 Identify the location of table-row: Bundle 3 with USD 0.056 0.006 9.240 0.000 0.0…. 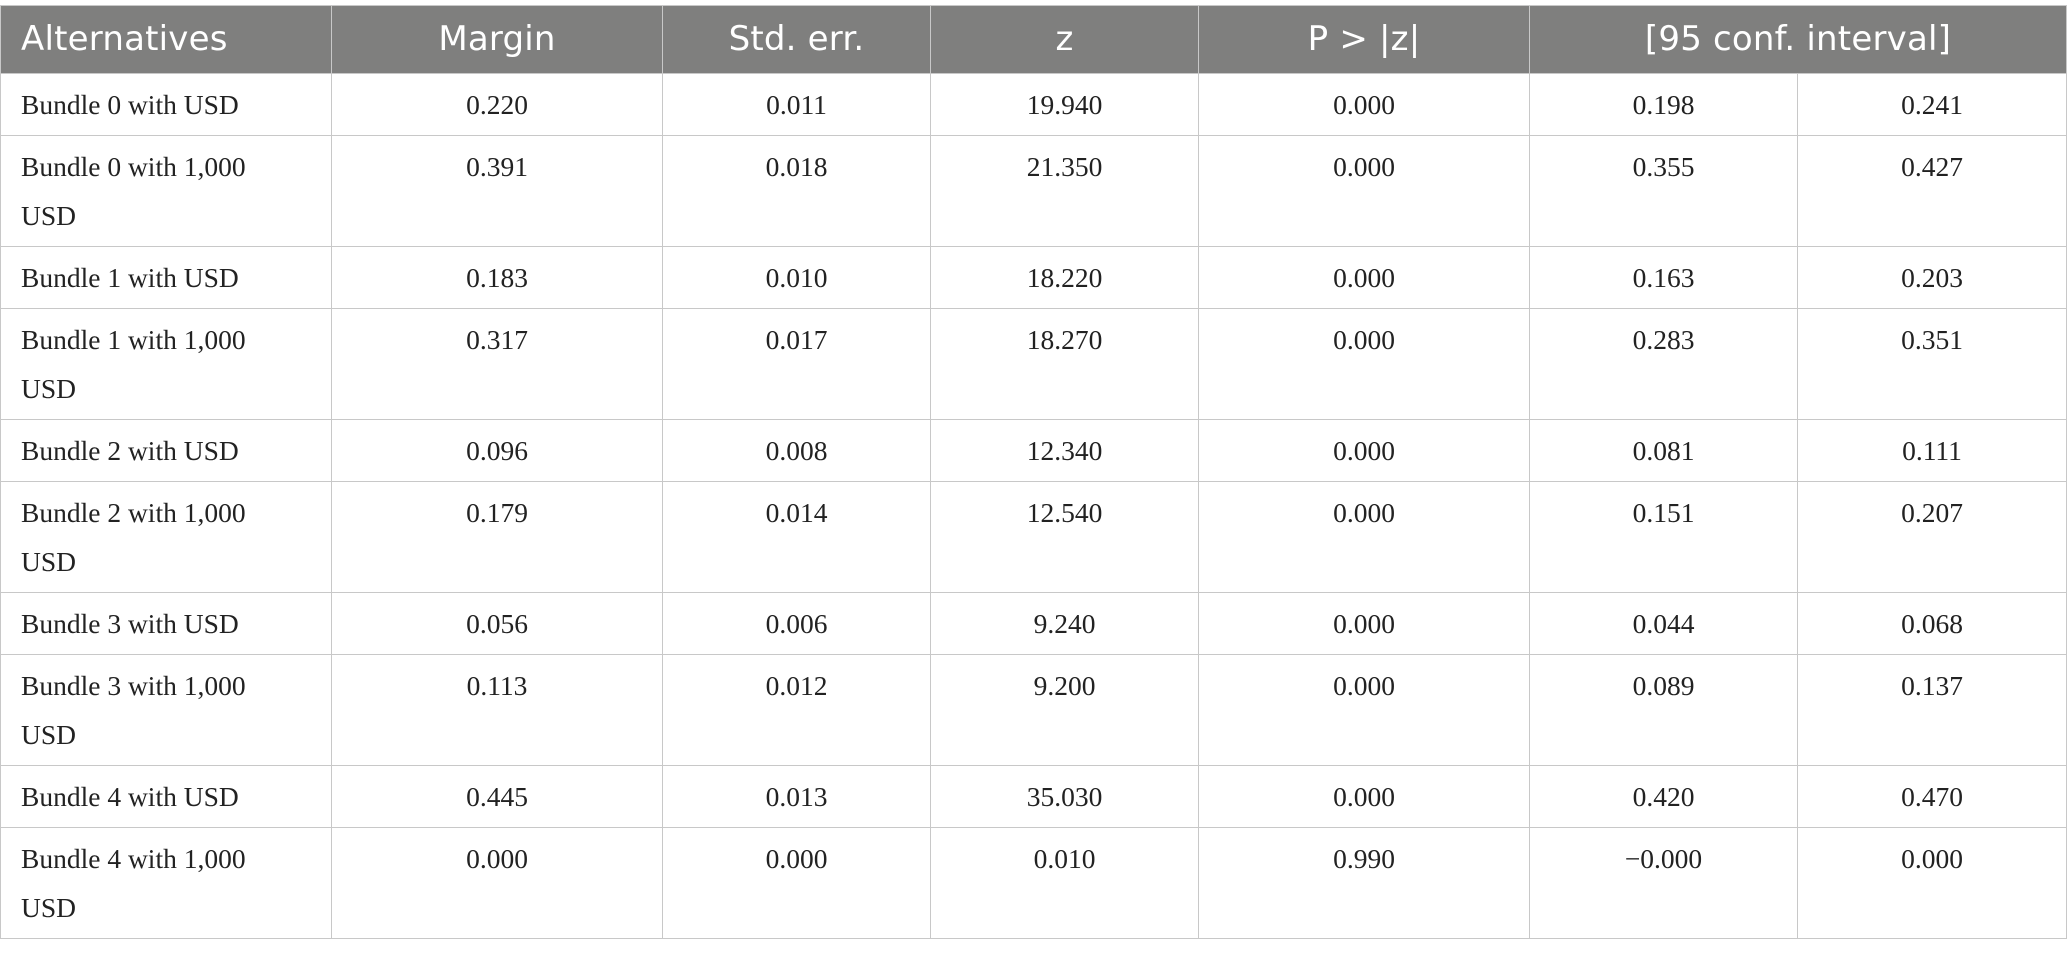
(1033, 623).